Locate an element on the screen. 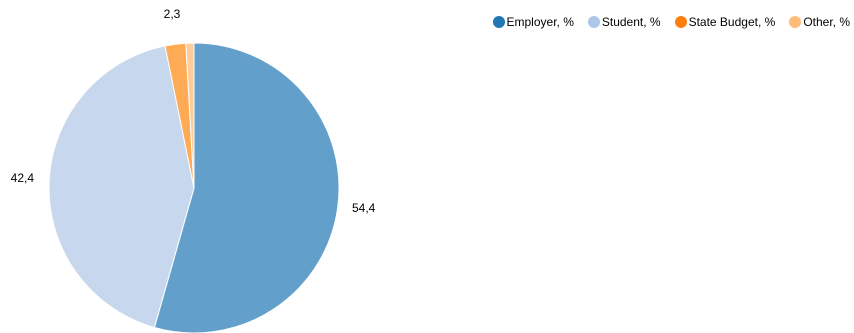  legend-item-employer: Employer, % is located at coordinates (533, 22).